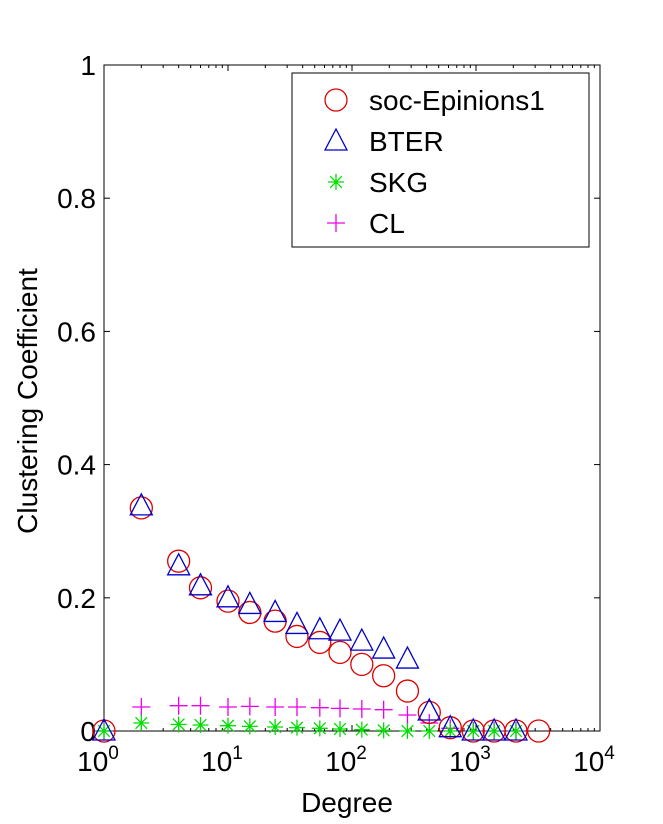 This screenshot has width=663, height=824. What do you see at coordinates (470, 760) in the screenshot?
I see `x-tick-label: 10³` at bounding box center [470, 760].